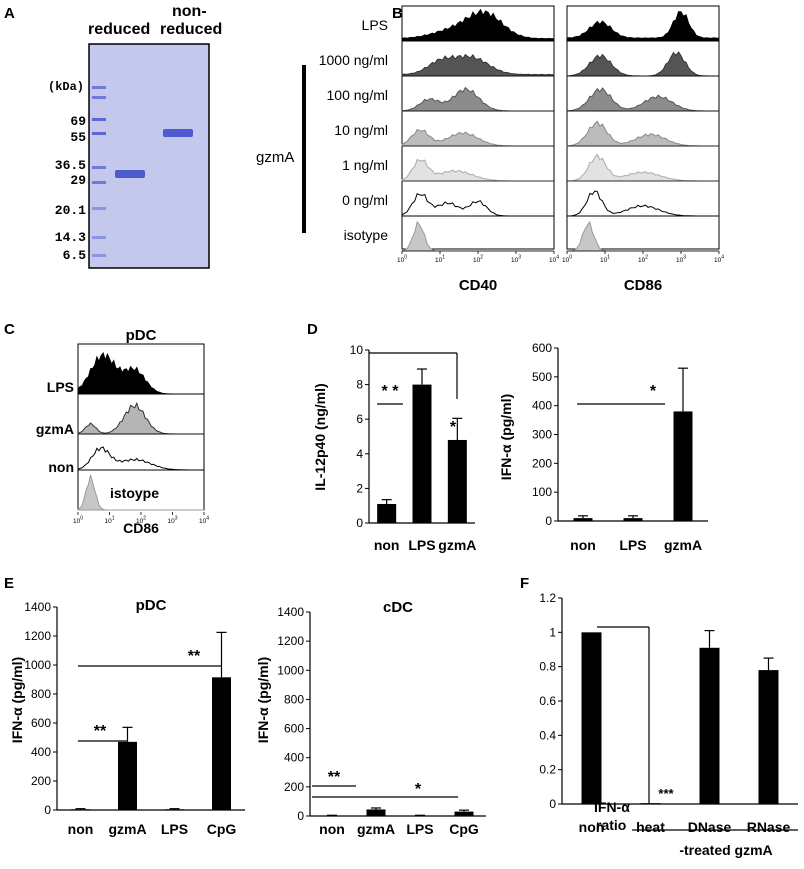 The width and height of the screenshot is (804, 869). What do you see at coordinates (397, 13) in the screenshot?
I see `panel-label-b: B` at bounding box center [397, 13].